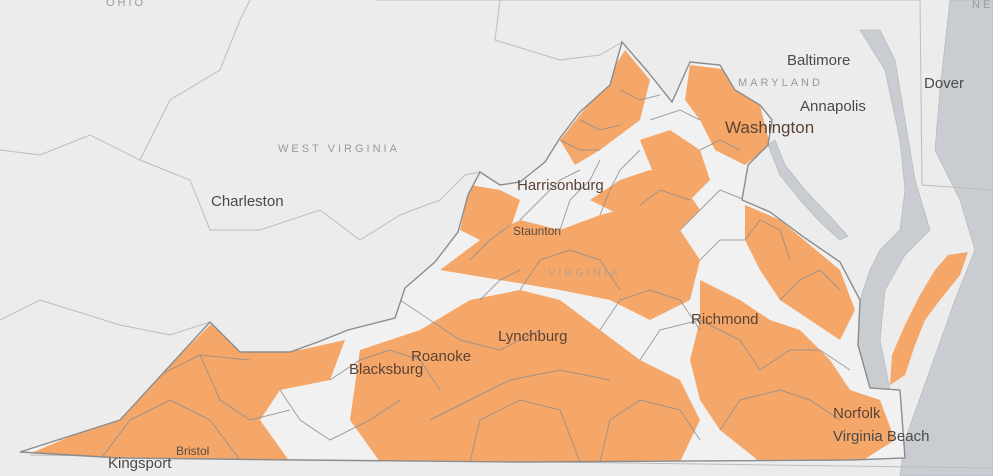 The height and width of the screenshot is (476, 993). I want to click on city-label-lynchburg: Lynchburg, so click(533, 336).